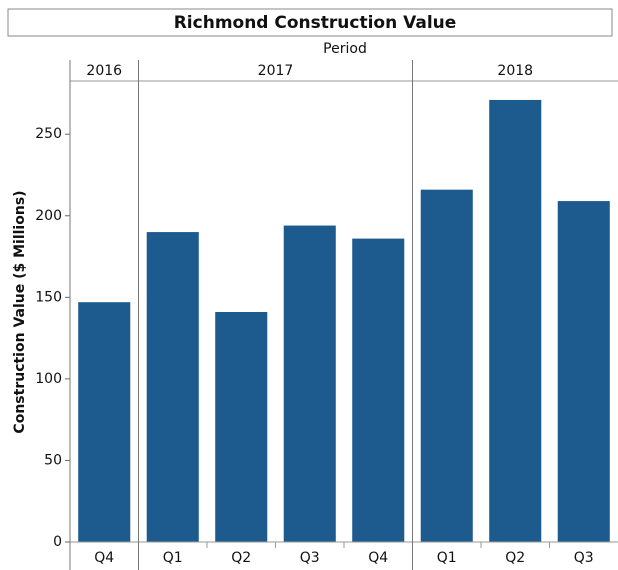  Describe the element at coordinates (276, 71) in the screenshot. I see `group-label: 2017` at that location.